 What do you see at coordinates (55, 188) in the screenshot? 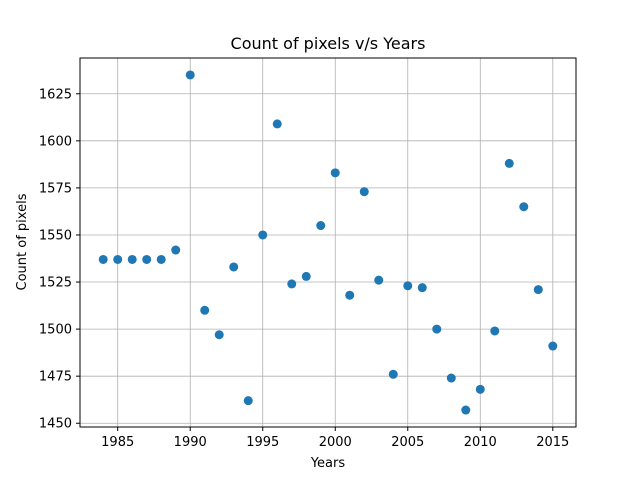
I see `y-tick-label: 1575` at bounding box center [55, 188].